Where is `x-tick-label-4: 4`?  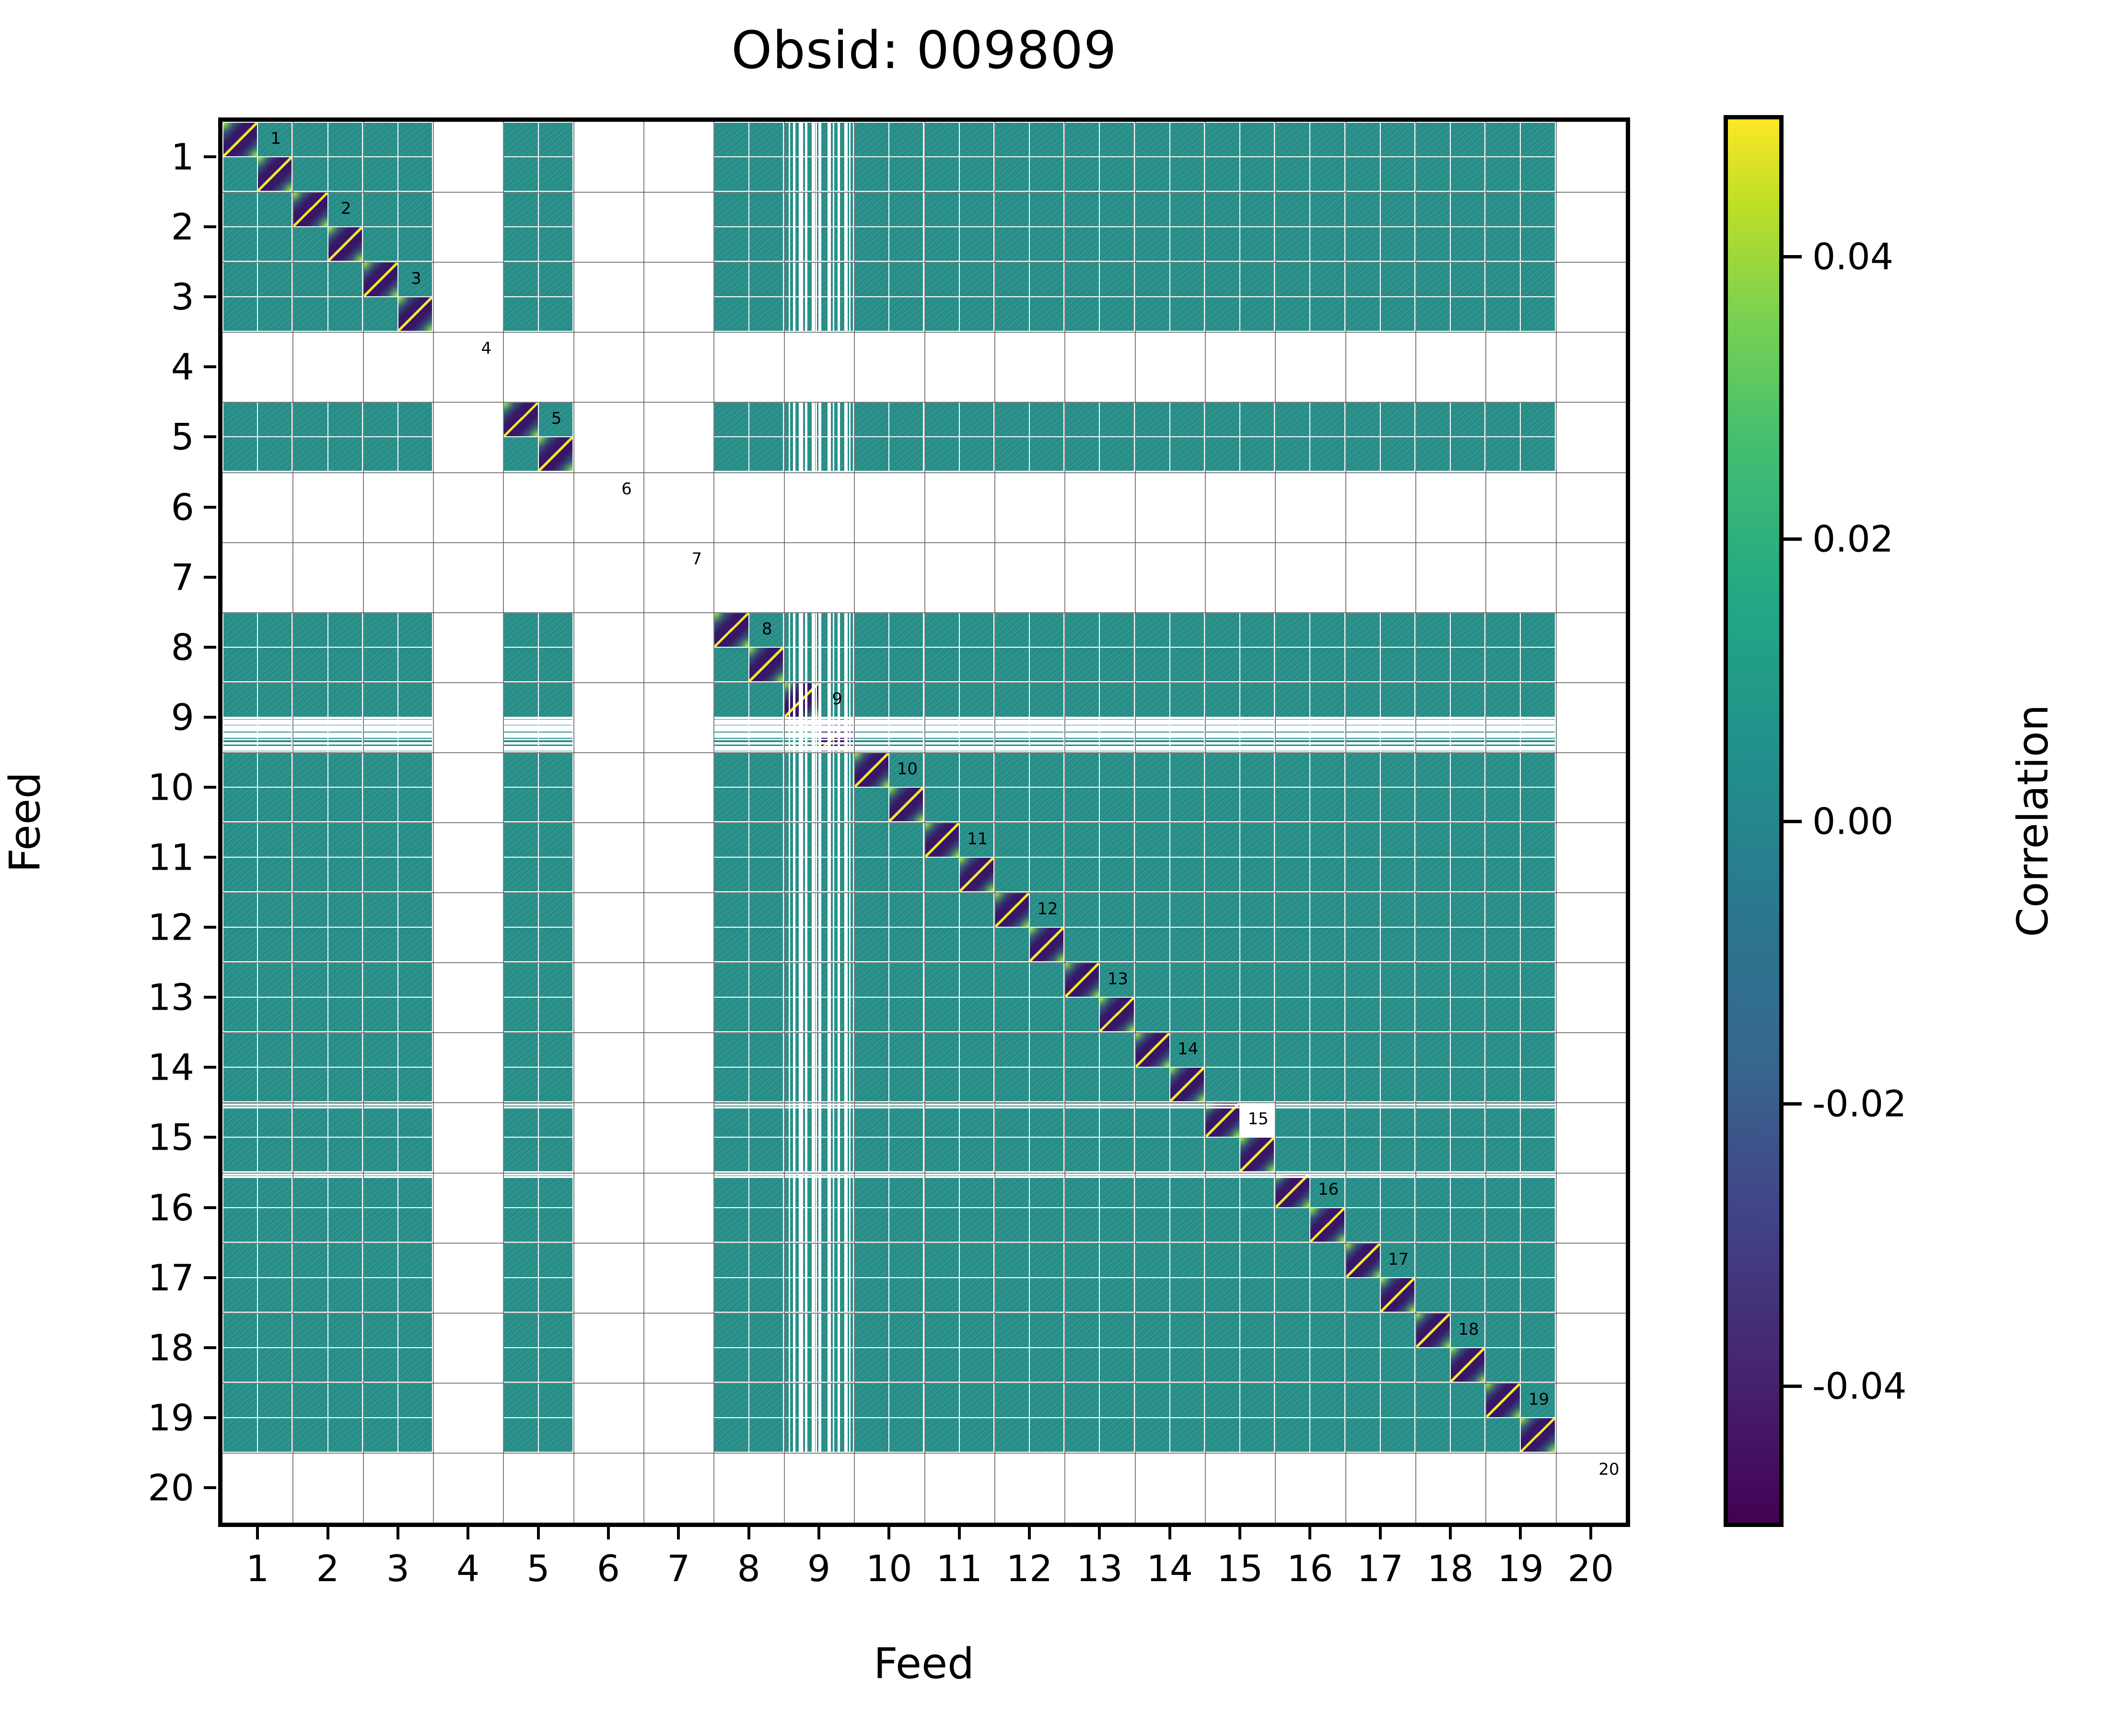
x-tick-label-4: 4 is located at coordinates (468, 1568).